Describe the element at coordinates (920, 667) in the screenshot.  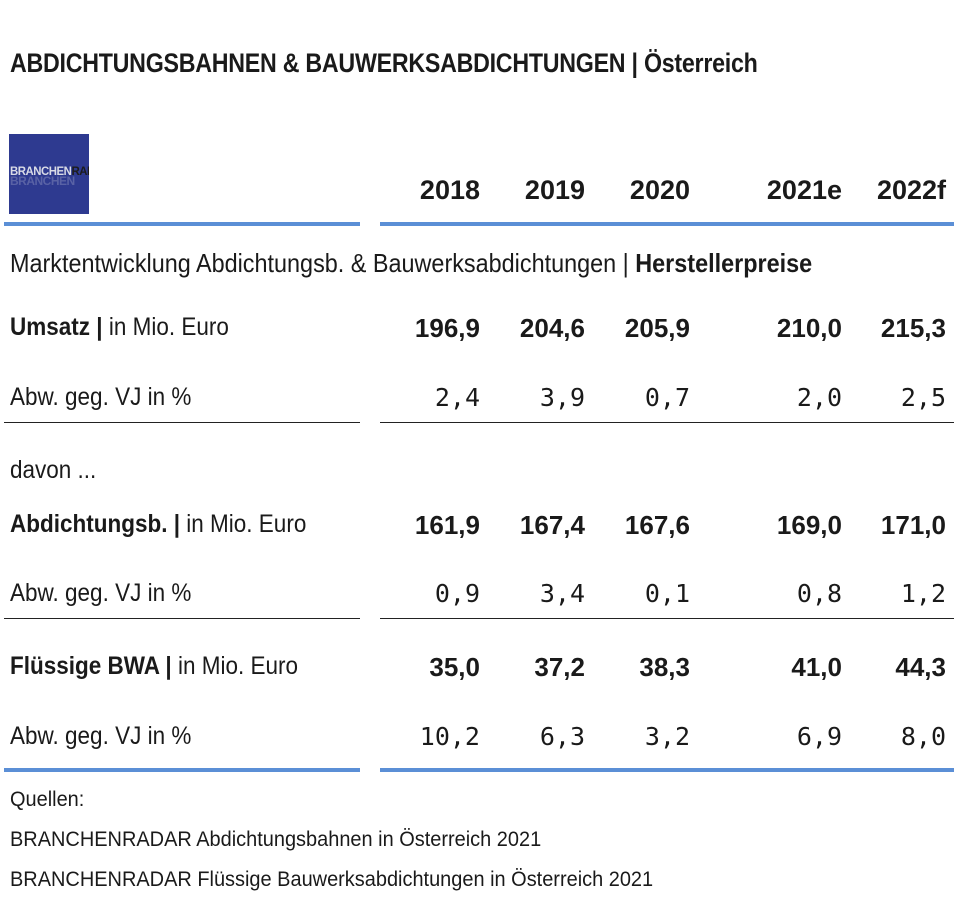
I see `cell-value: 44,3` at that location.